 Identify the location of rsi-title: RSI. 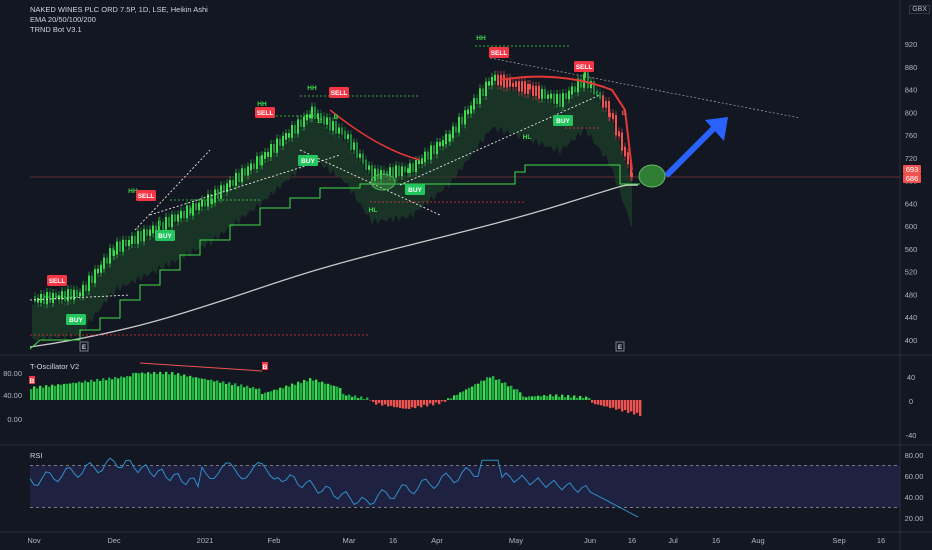
(36, 455).